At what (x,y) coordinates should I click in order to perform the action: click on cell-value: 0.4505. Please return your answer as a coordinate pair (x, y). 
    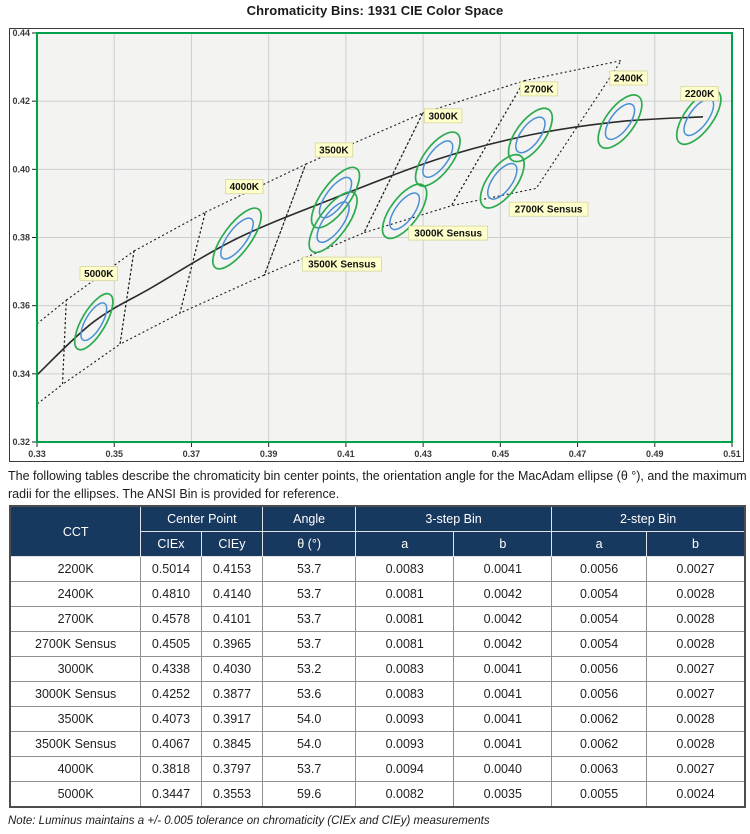
    Looking at the image, I should click on (171, 644).